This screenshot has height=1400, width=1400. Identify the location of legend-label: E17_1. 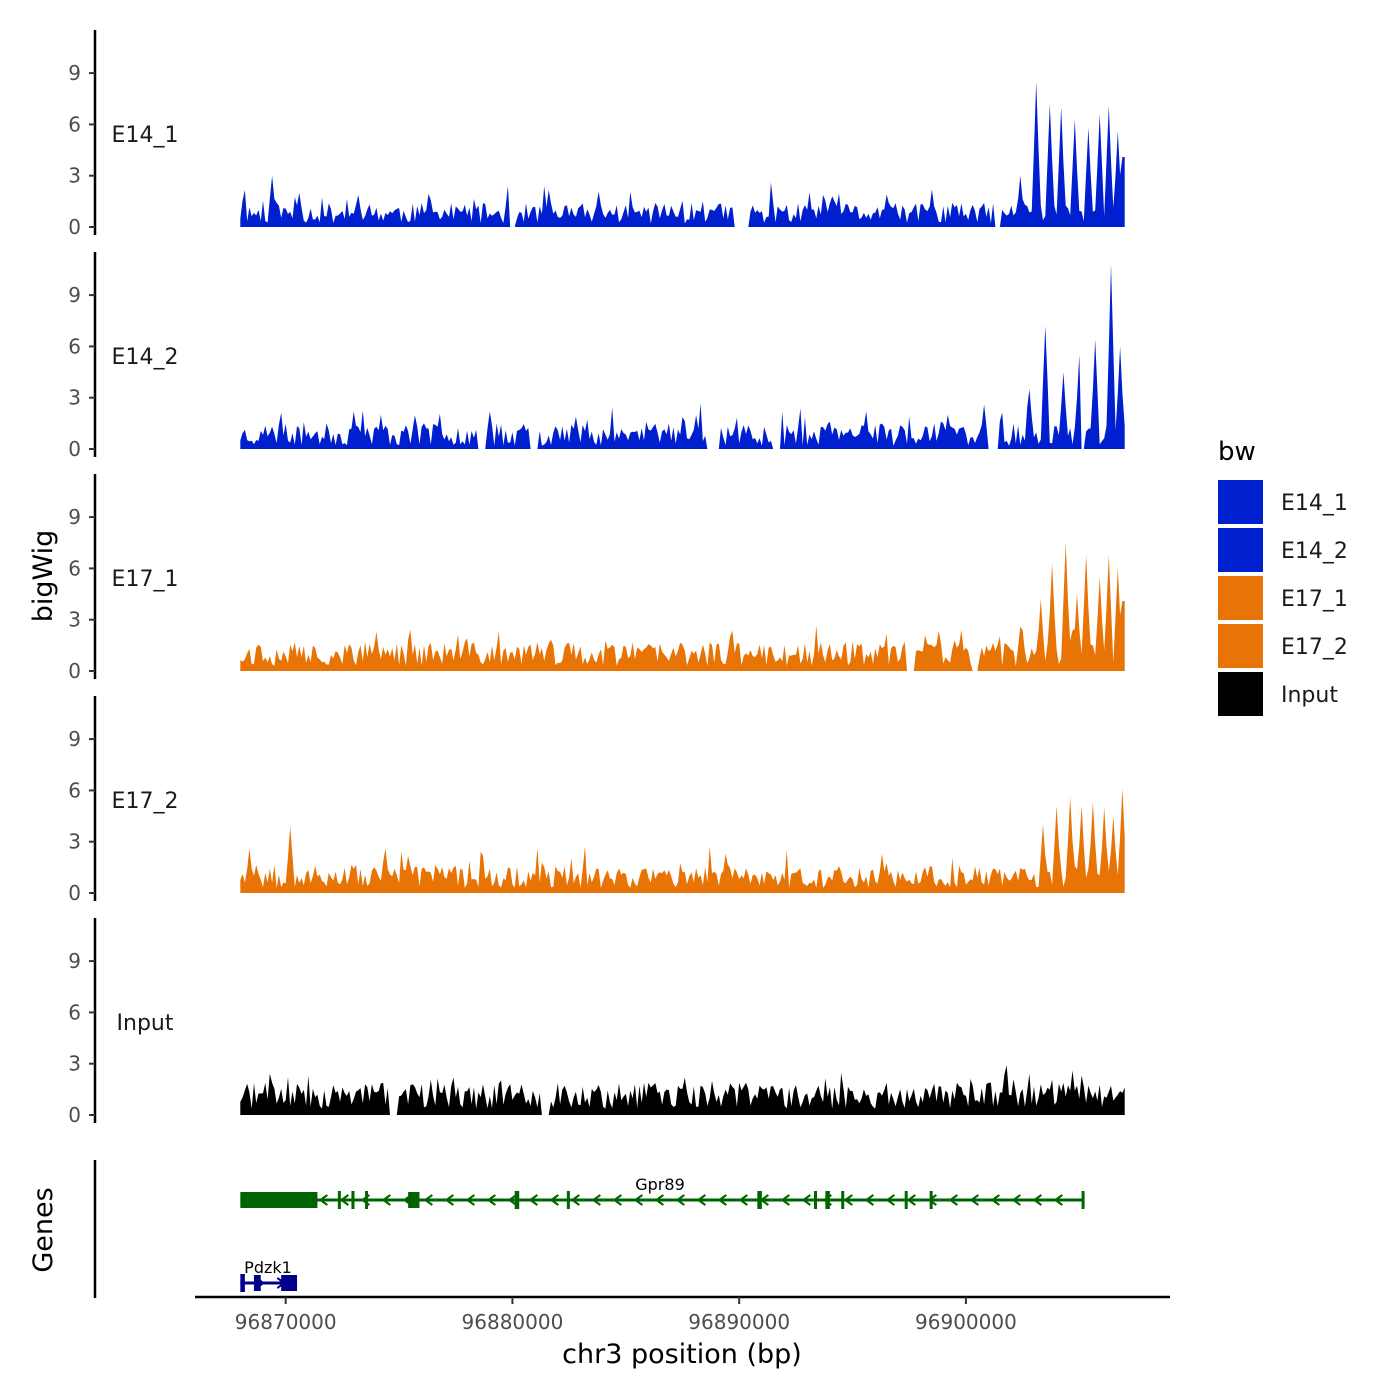
(1314, 599).